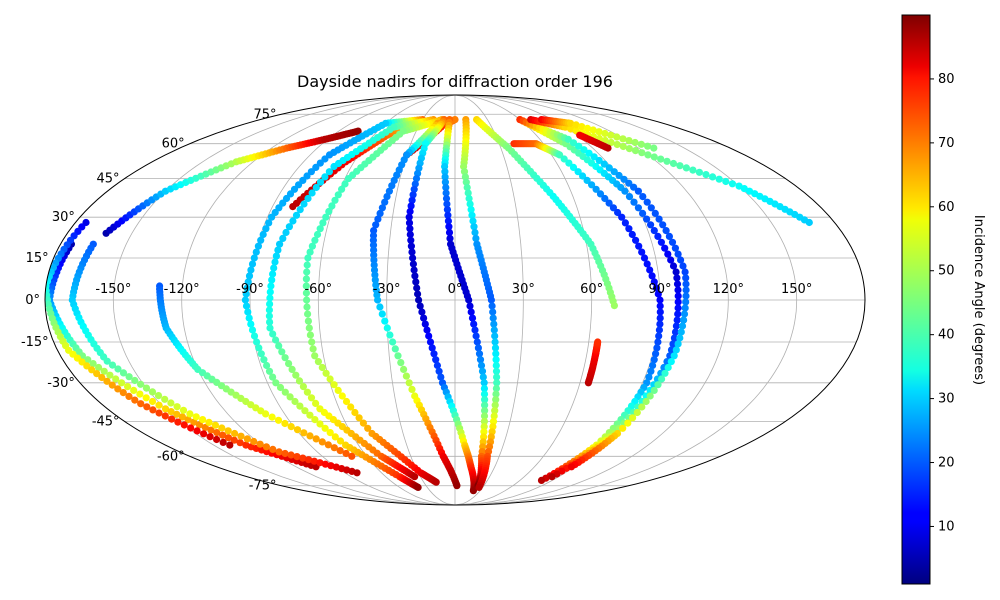 This screenshot has height=600, width=1000. Describe the element at coordinates (32, 300) in the screenshot. I see `y-tick-label: 0°` at that location.